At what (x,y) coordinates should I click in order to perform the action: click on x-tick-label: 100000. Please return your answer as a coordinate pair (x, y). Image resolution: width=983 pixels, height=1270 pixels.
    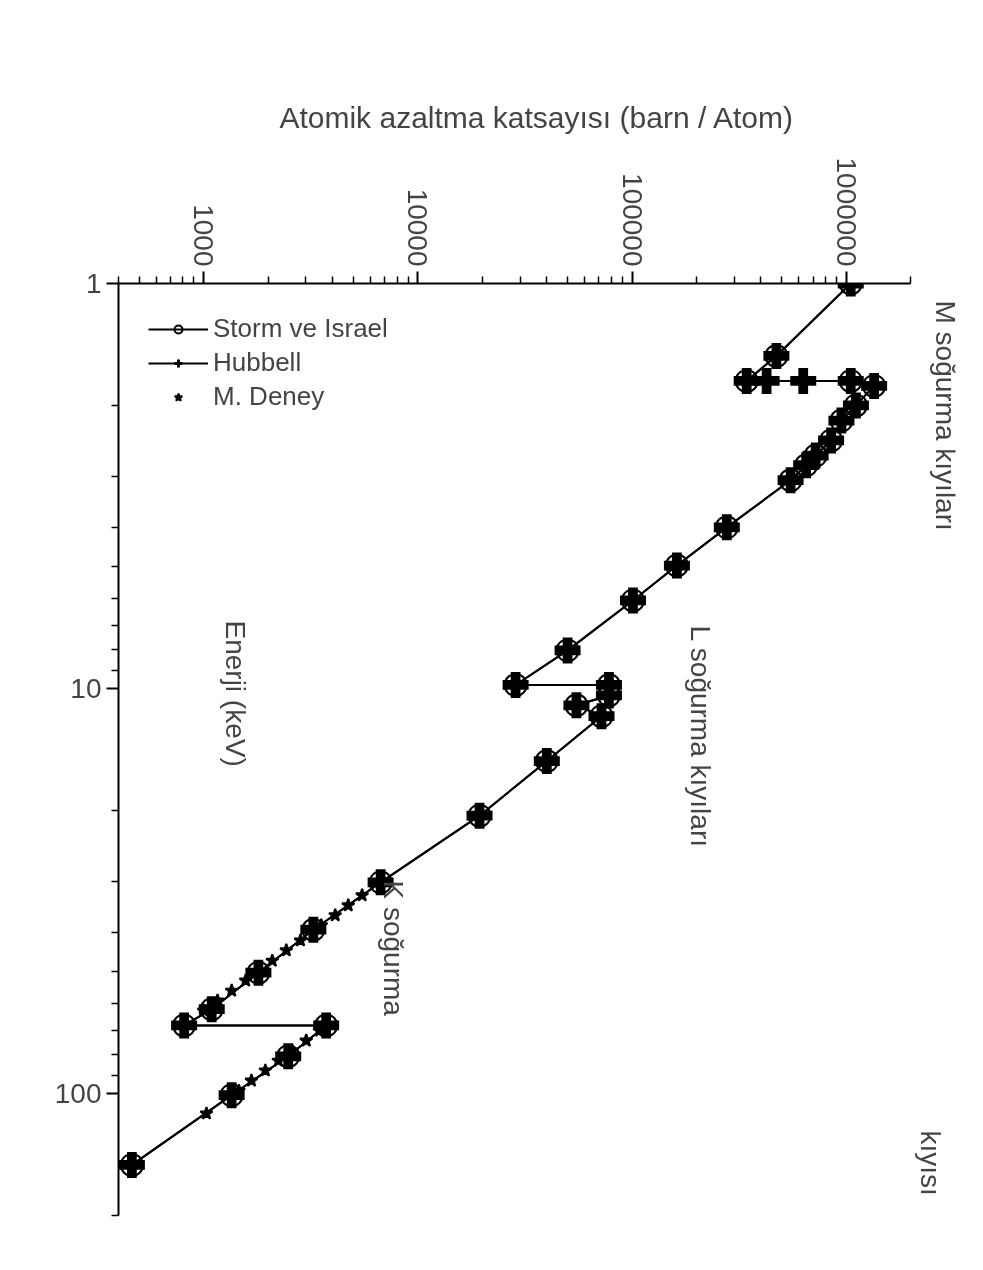
    Looking at the image, I should click on (632, 220).